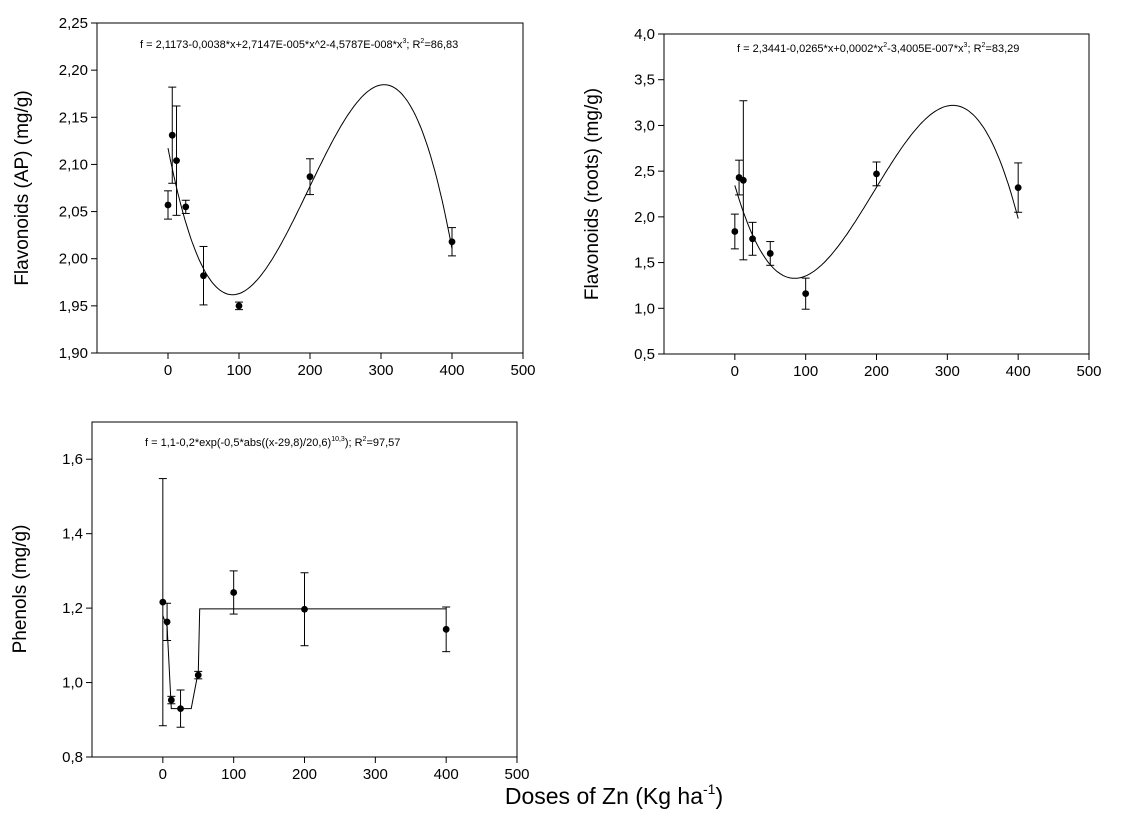  I want to click on y-ticks: 0,5 1,0 1,5 2,0 2,5 3,0 3,5 4,0, so click(649, 194).